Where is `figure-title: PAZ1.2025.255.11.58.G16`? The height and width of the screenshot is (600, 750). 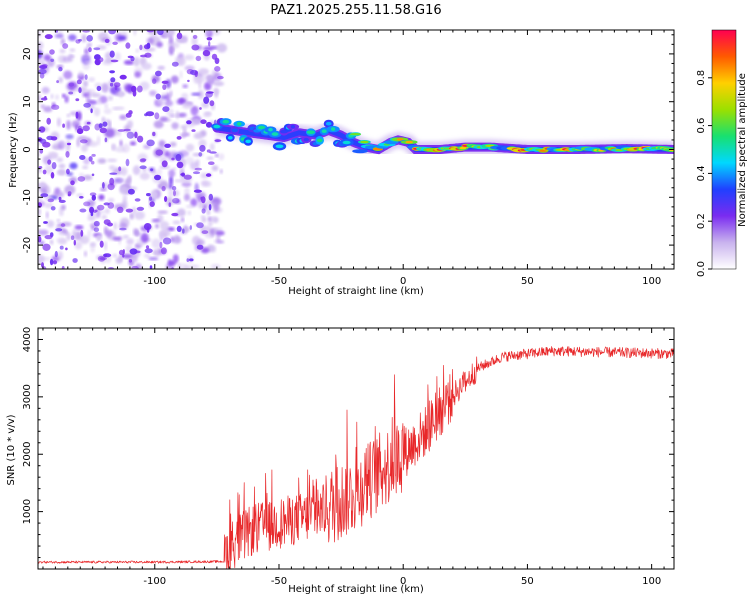
figure-title: PAZ1.2025.255.11.58.G16 is located at coordinates (355, 10).